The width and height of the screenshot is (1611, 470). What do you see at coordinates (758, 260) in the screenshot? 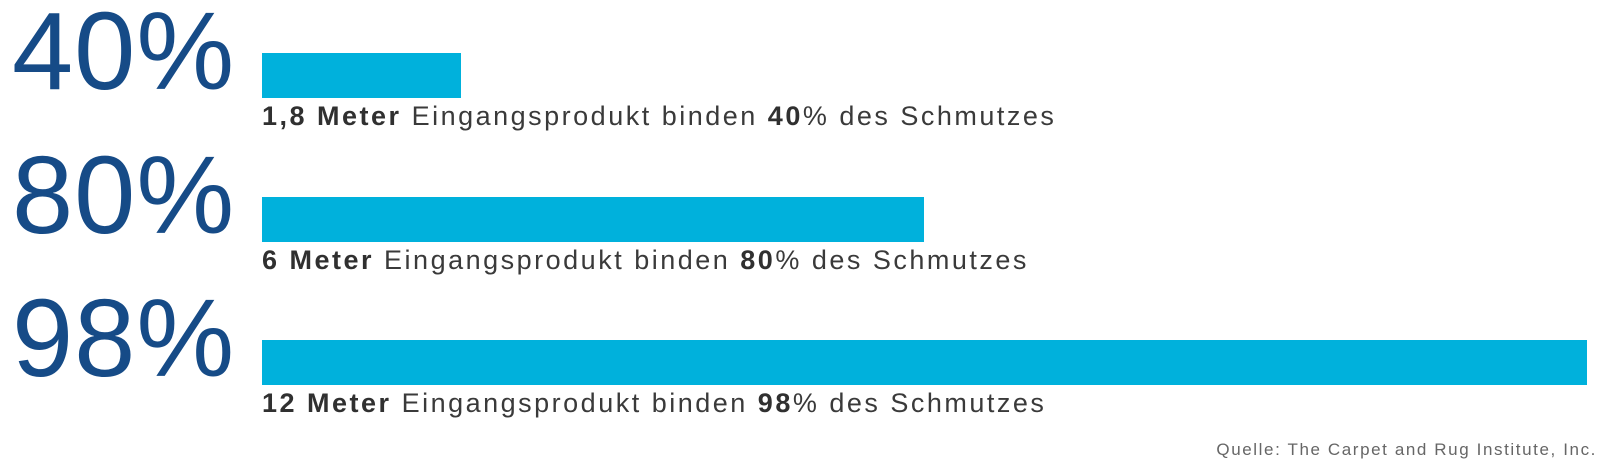
I see `bar-label-percent: 80` at bounding box center [758, 260].